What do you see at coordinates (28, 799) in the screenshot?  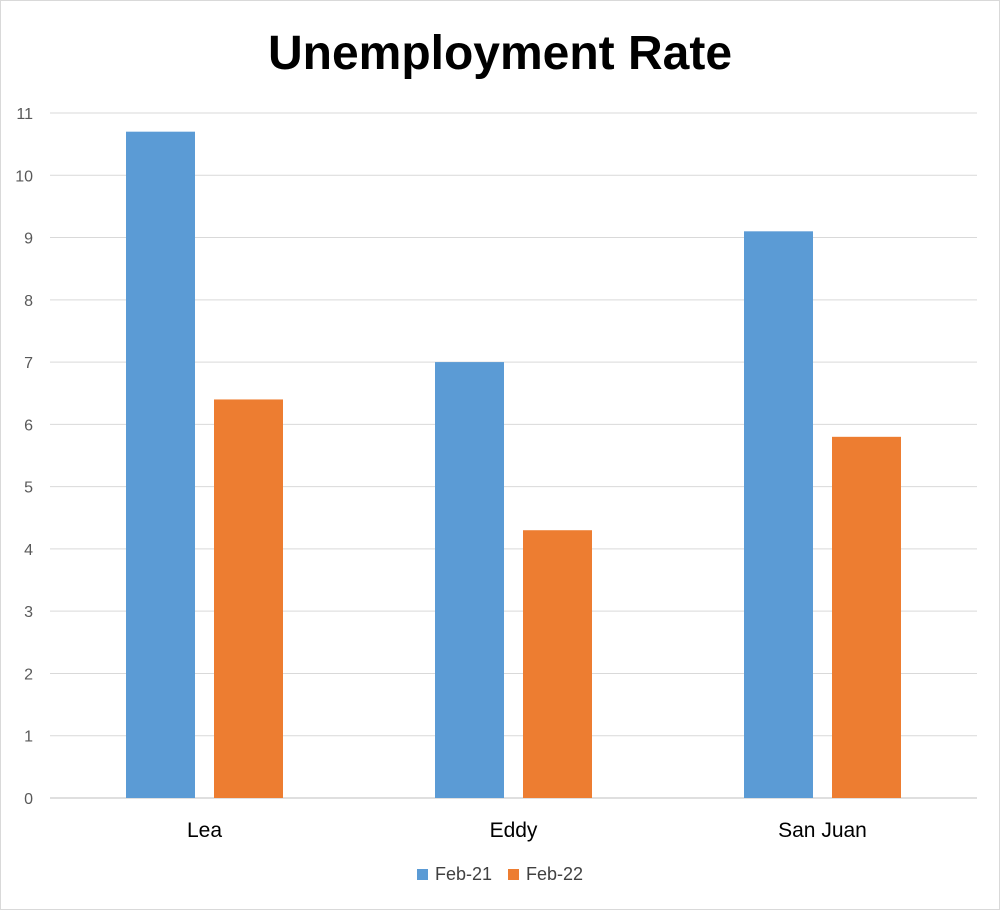 I see `y-tick-label: 0` at bounding box center [28, 799].